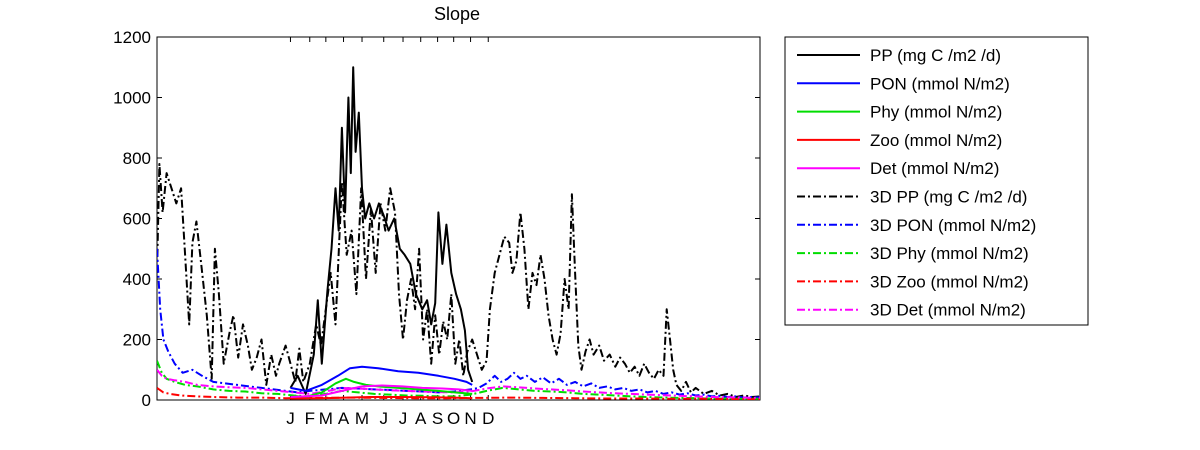 This screenshot has width=1200, height=450. What do you see at coordinates (437, 418) in the screenshot?
I see `x-tick-label: S` at bounding box center [437, 418].